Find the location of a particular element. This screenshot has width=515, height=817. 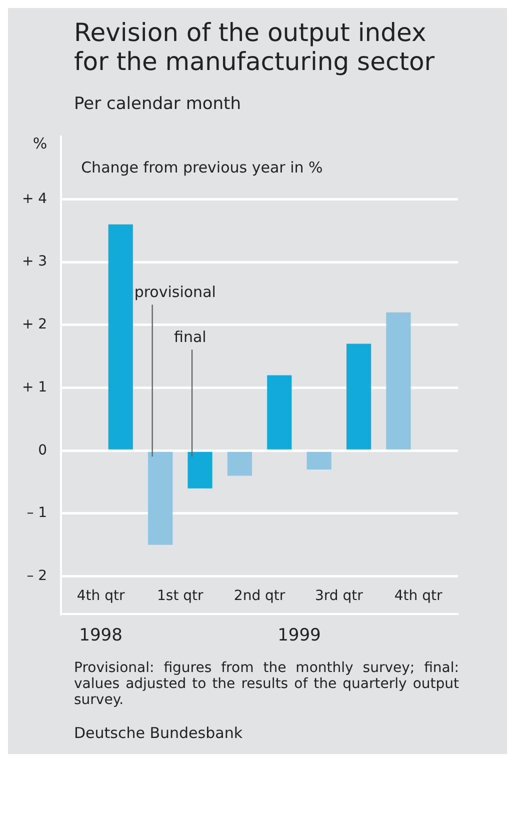

text: final is located at coordinates (190, 337).